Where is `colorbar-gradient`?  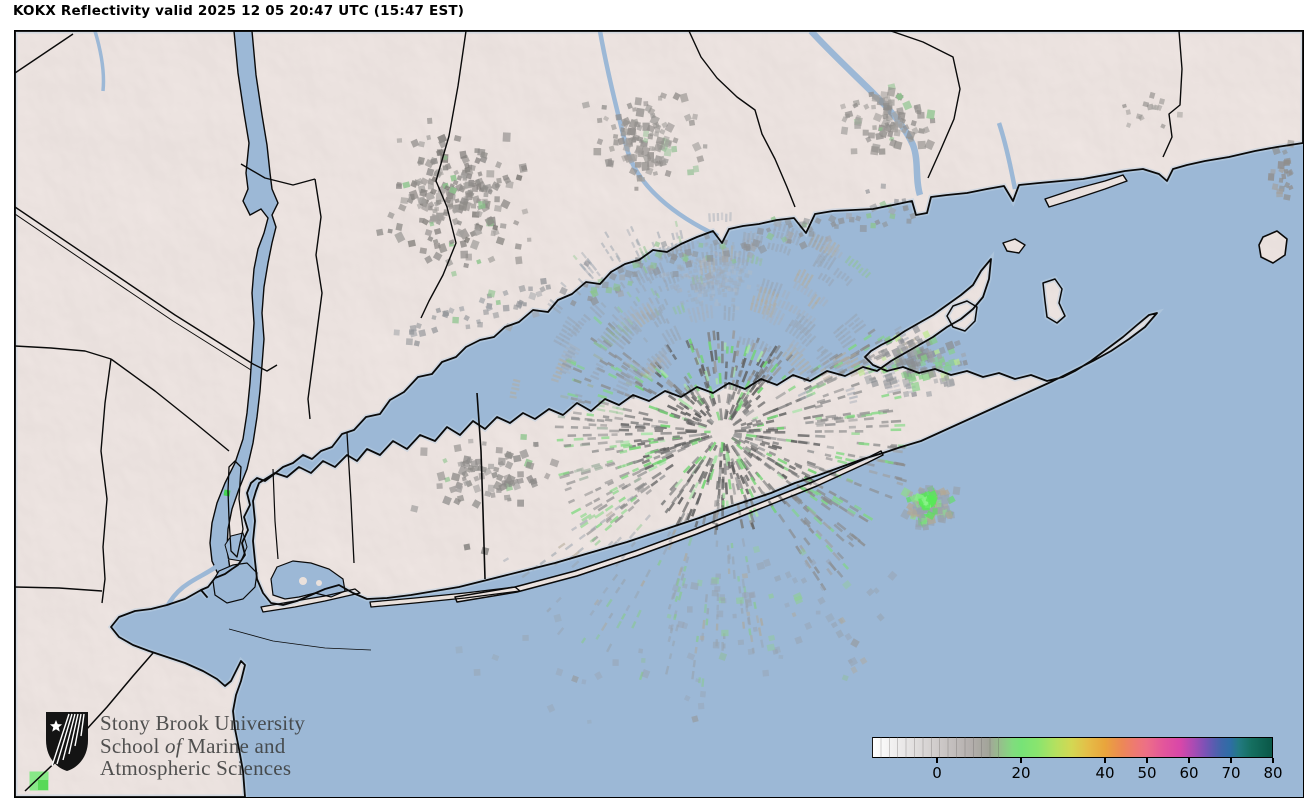
colorbar-gradient is located at coordinates (1072, 747).